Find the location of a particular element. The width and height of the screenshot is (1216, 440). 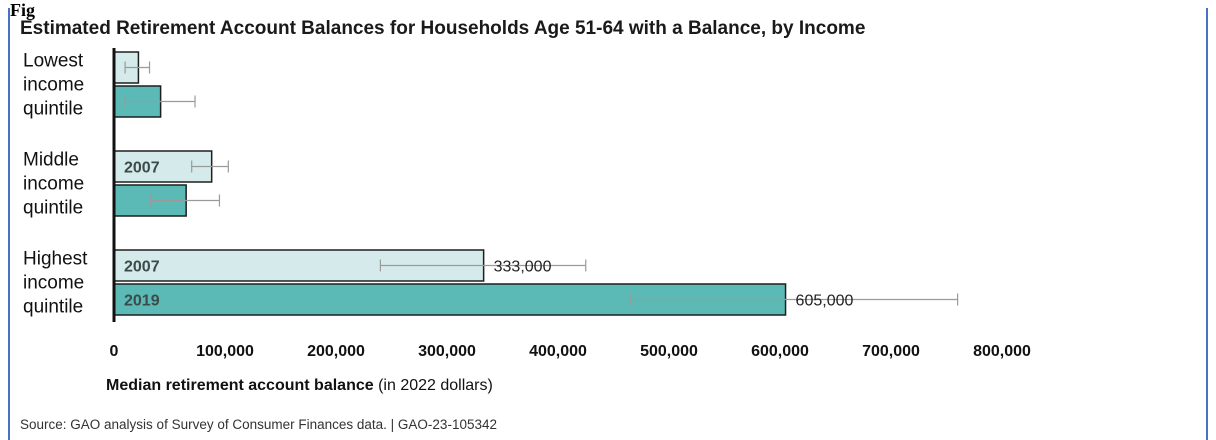

x-tick-label: 500,000 is located at coordinates (669, 351).